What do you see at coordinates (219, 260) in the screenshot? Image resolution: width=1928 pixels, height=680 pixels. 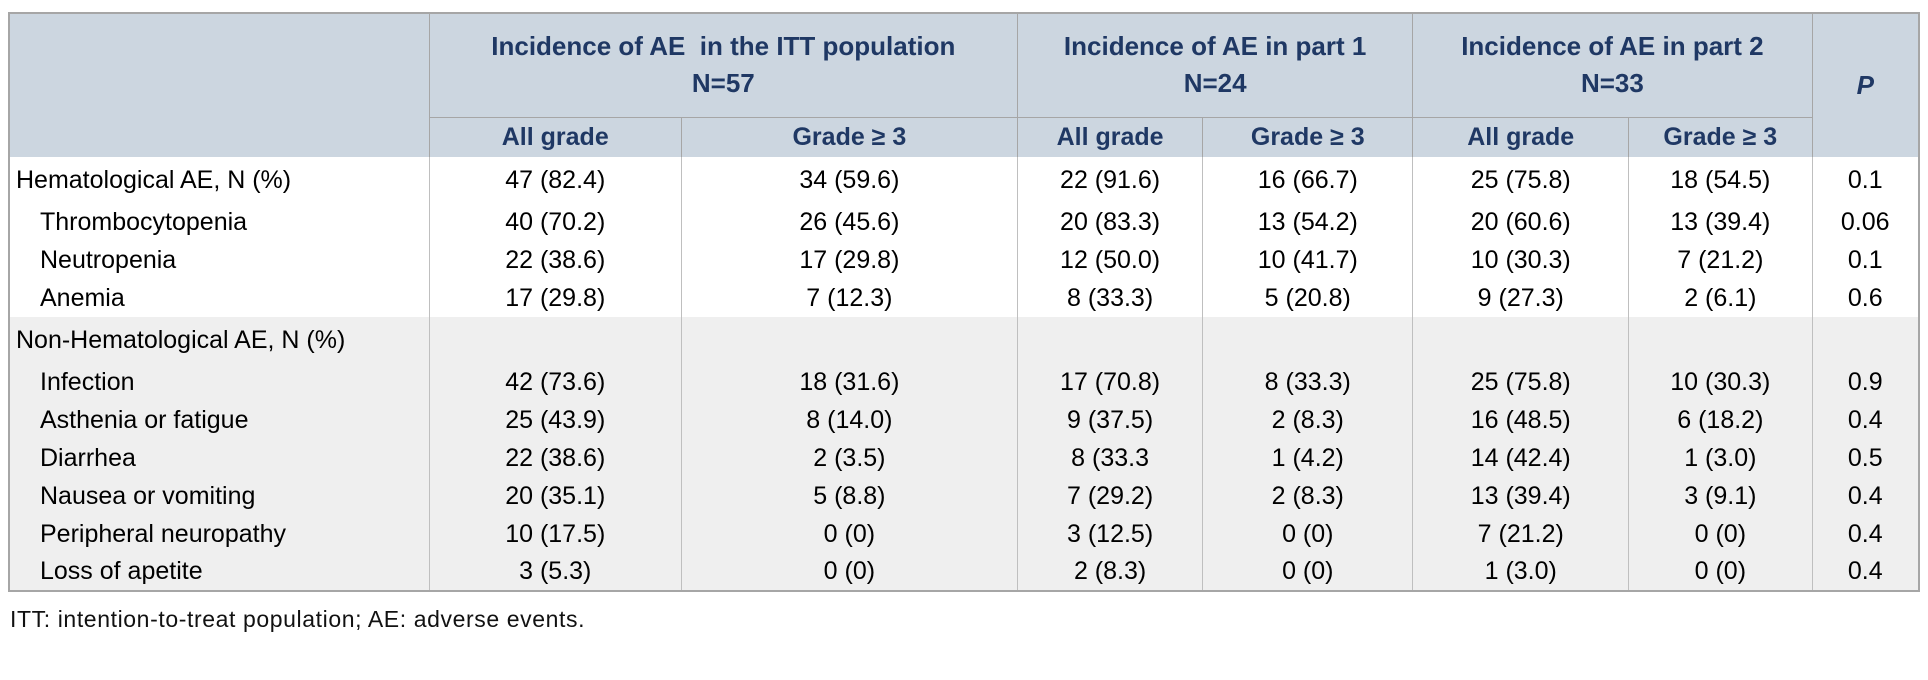 I see `row-label: Neutropenia` at bounding box center [219, 260].